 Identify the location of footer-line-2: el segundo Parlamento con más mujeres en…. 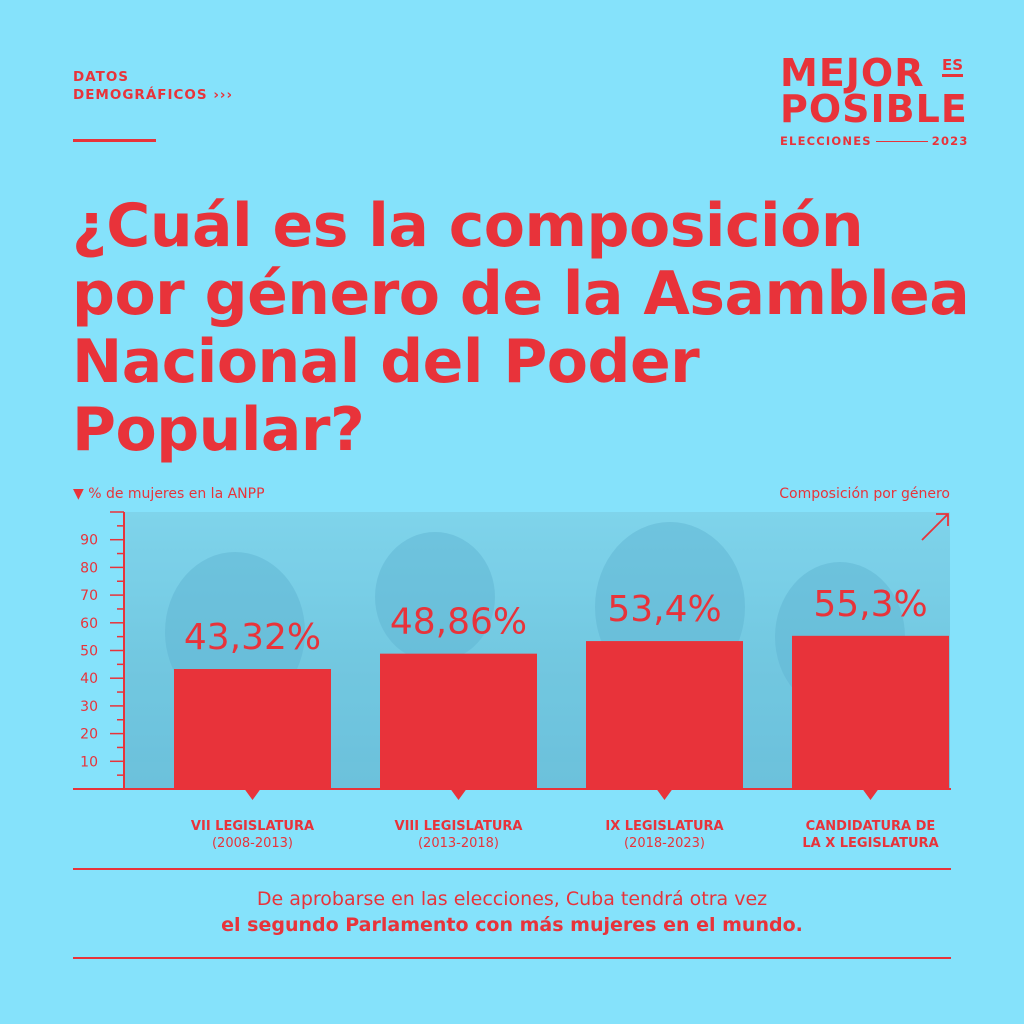
(512, 925).